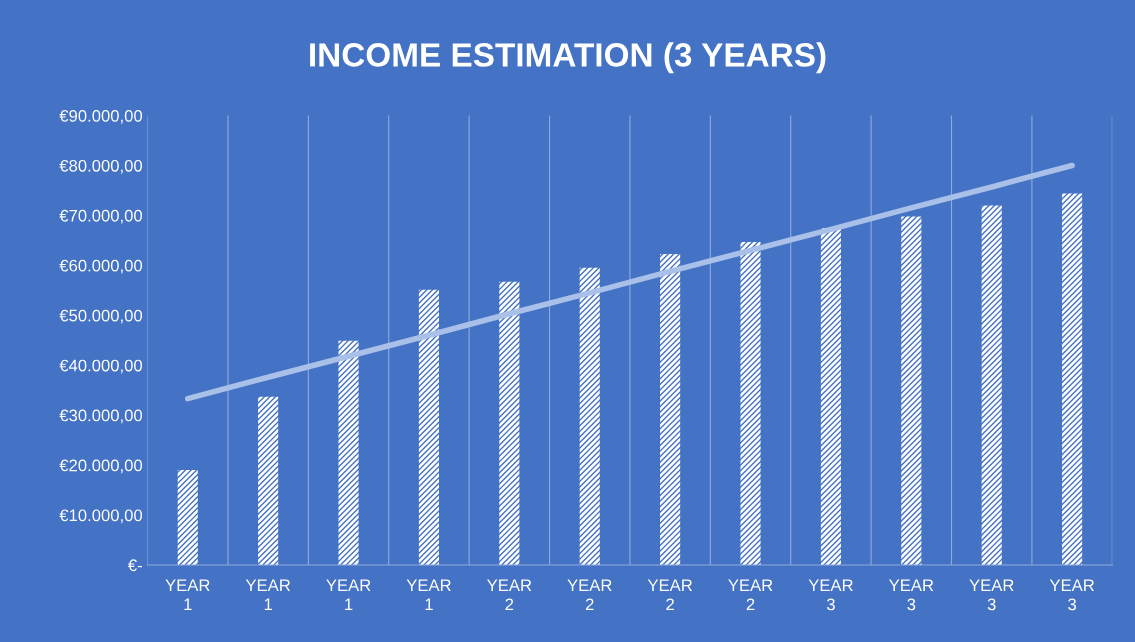  Describe the element at coordinates (135, 565) in the screenshot. I see `y-tick-label: €-` at that location.